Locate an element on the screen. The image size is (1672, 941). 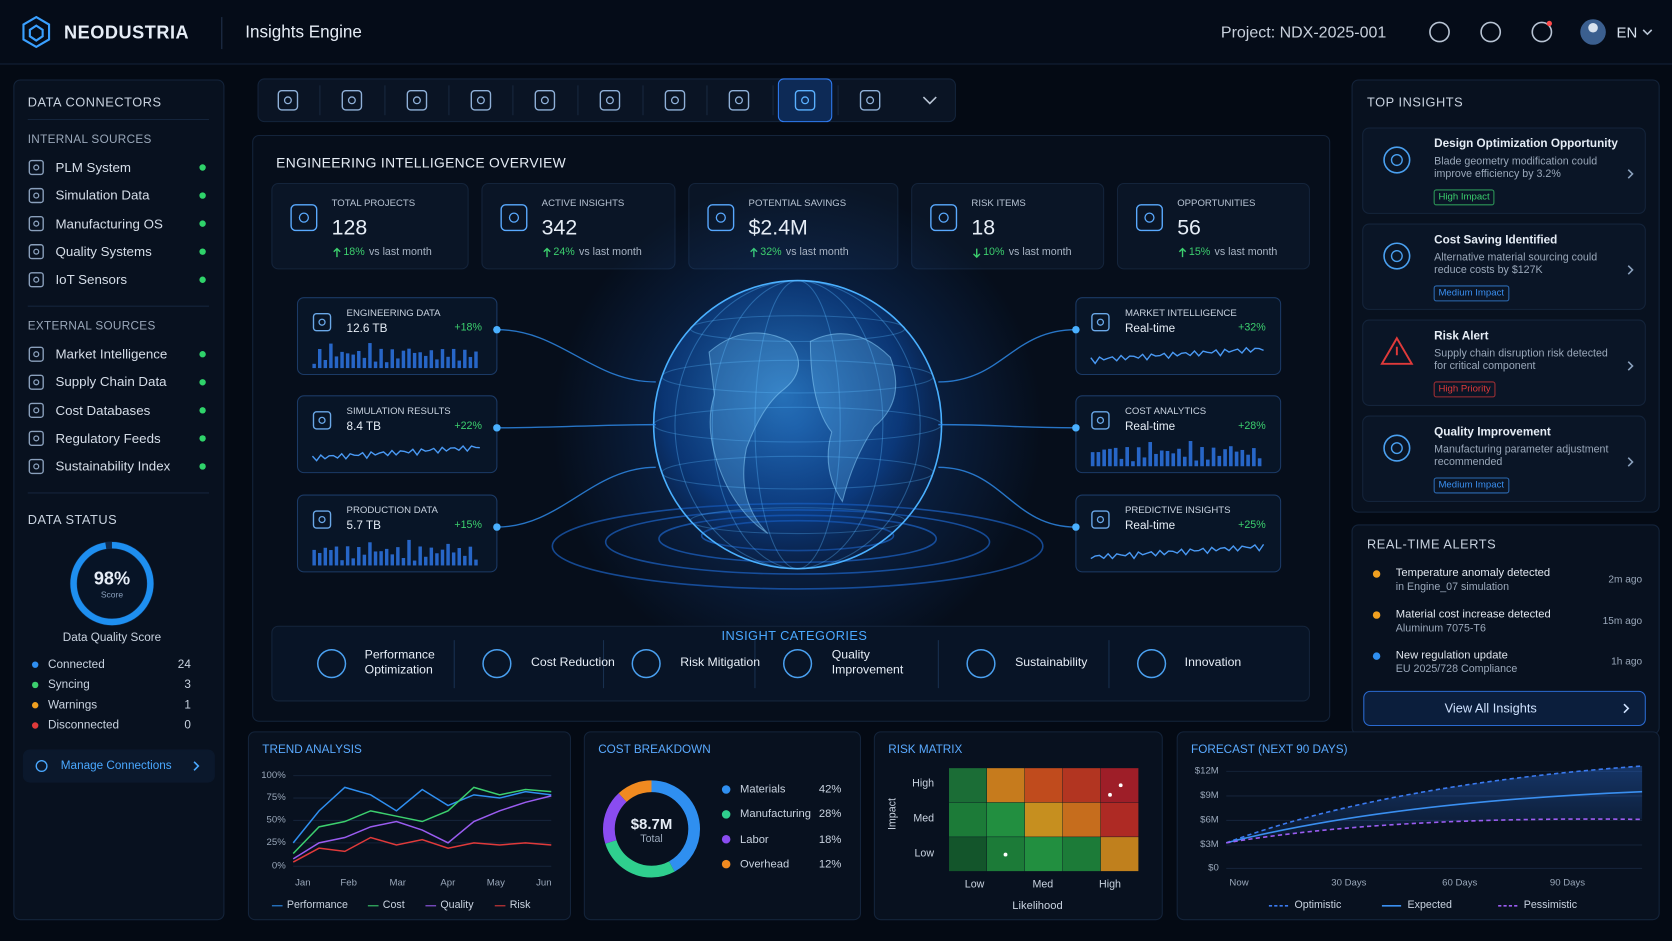
trend-title: TREND ANALYSIS is located at coordinates (312, 750).